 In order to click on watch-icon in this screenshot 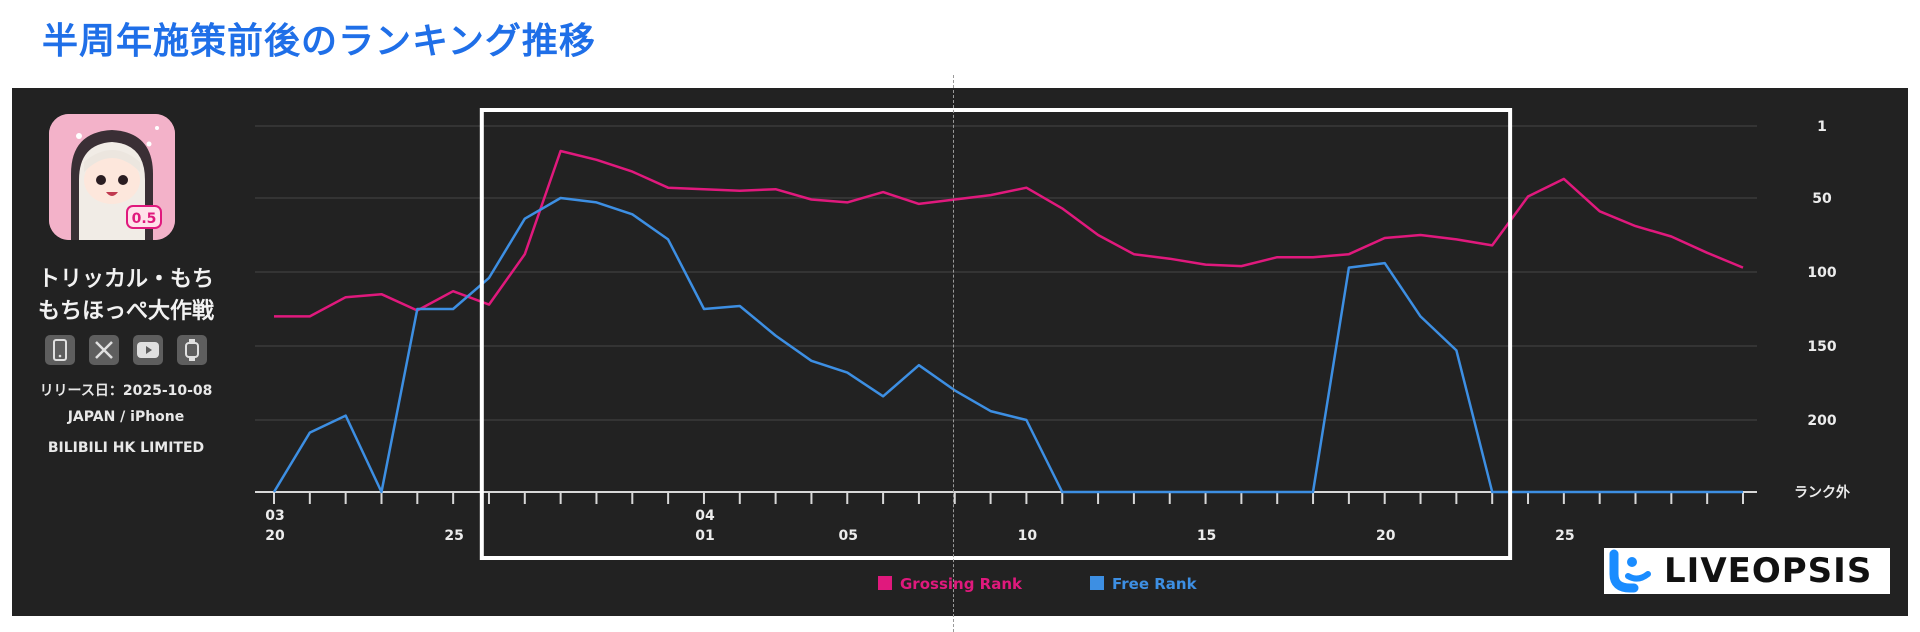, I will do `click(192, 350)`.